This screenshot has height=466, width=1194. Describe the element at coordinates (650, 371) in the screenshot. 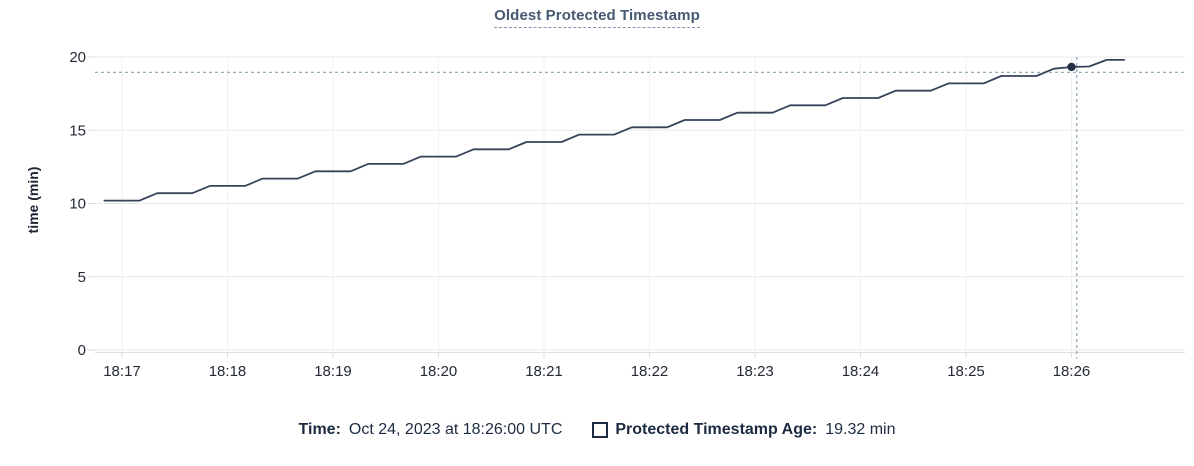

I see `x-tick-label: 18:22` at that location.